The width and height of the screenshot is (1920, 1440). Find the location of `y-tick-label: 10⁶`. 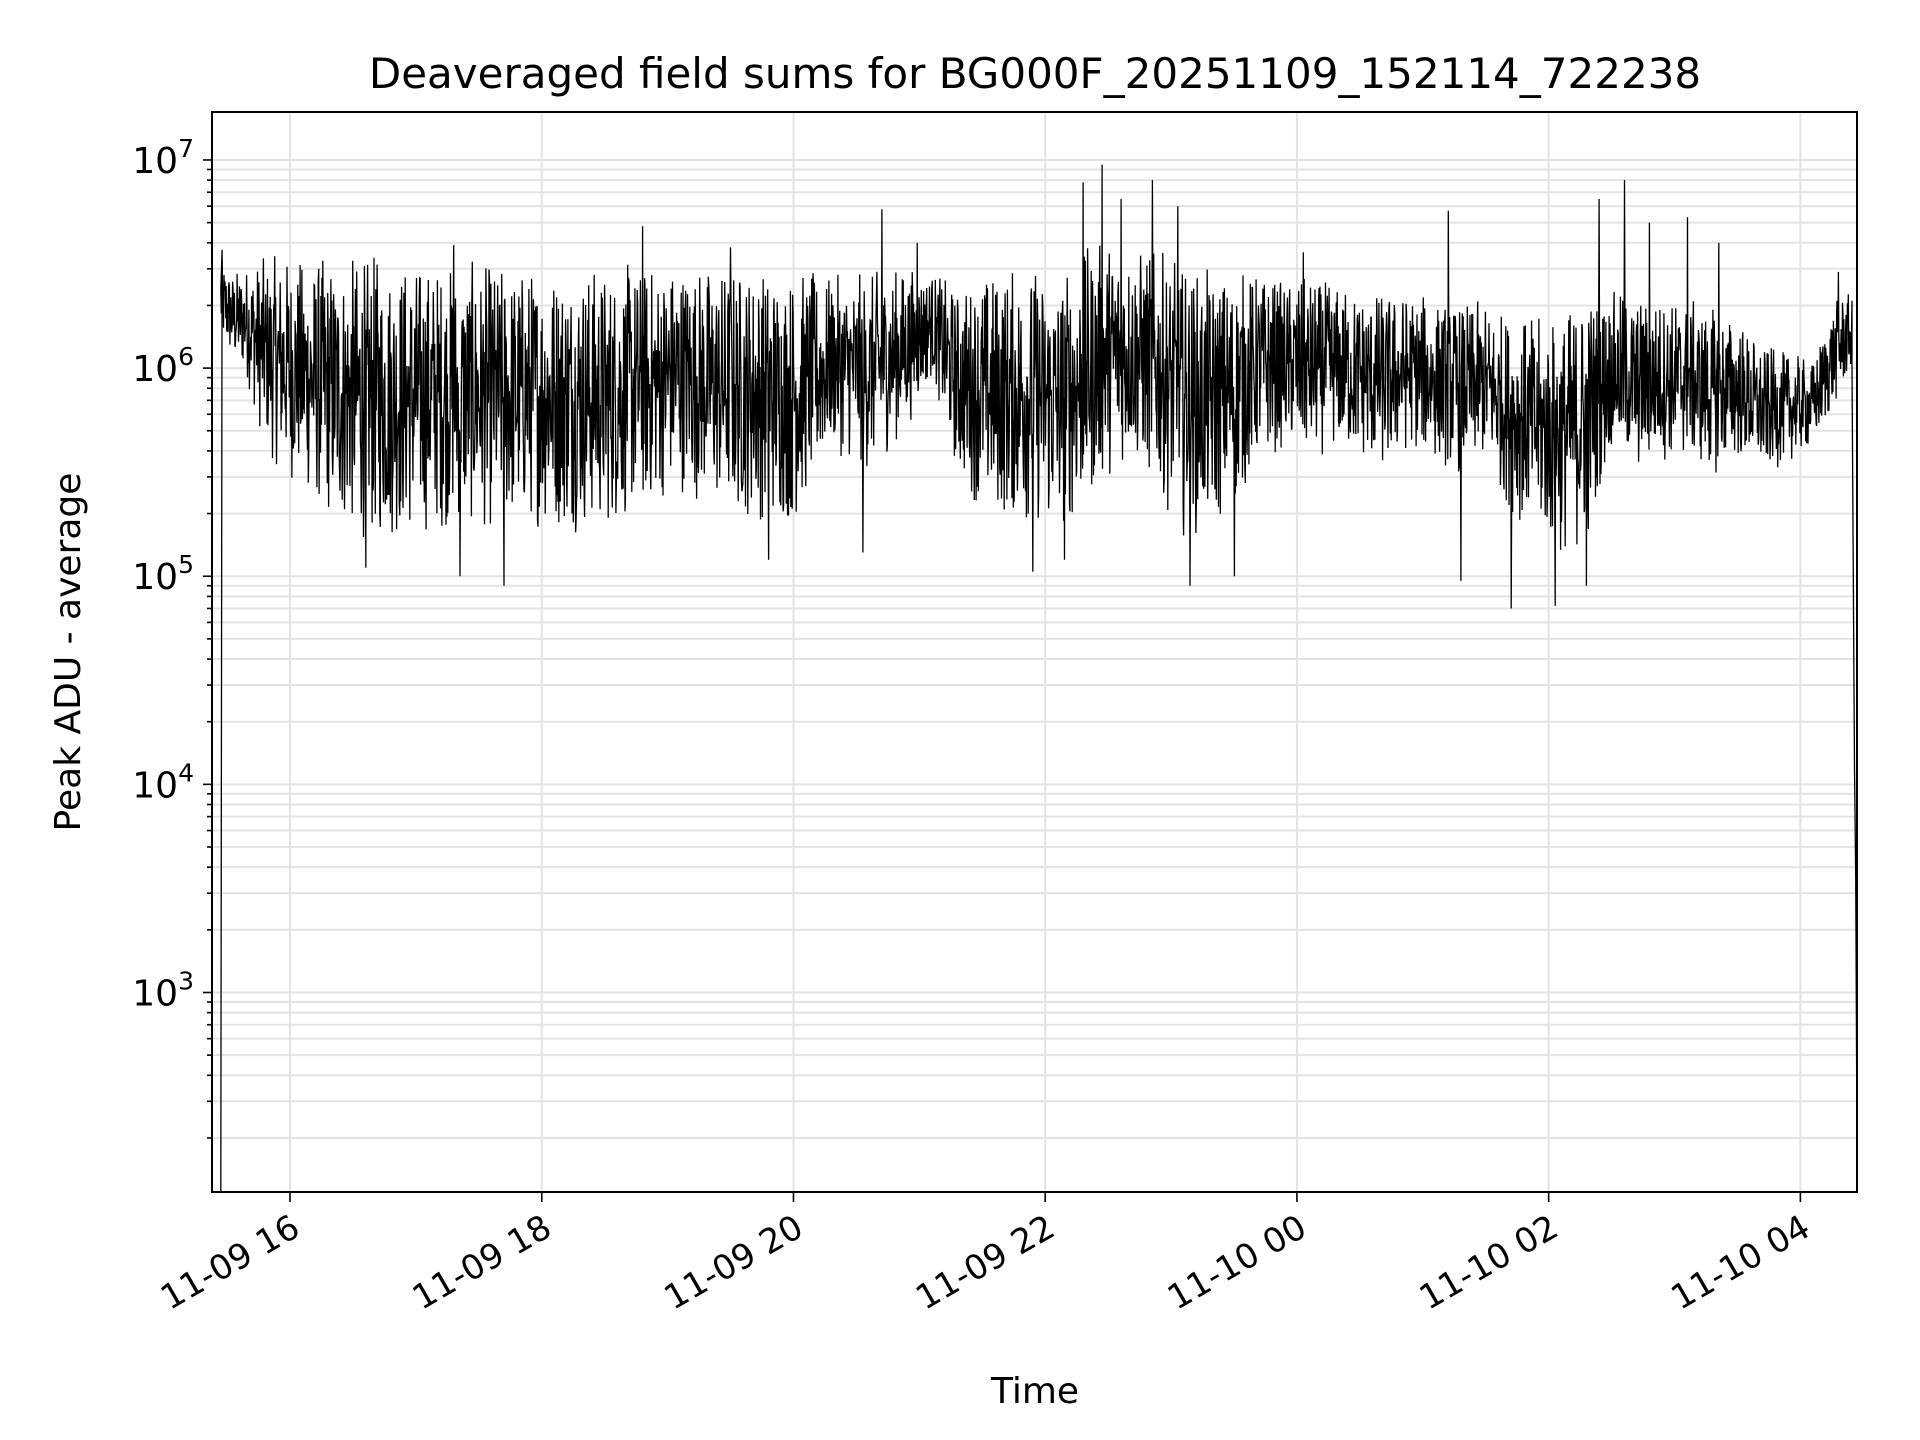

y-tick-label: 10⁶ is located at coordinates (163, 366).